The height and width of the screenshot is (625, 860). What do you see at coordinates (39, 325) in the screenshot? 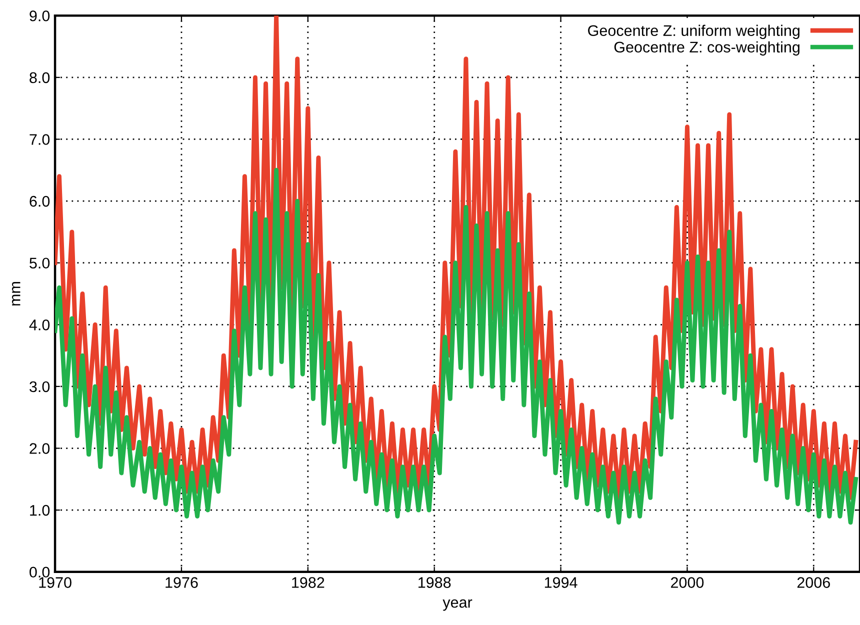
I see `y-tick-label: 4.0` at bounding box center [39, 325].